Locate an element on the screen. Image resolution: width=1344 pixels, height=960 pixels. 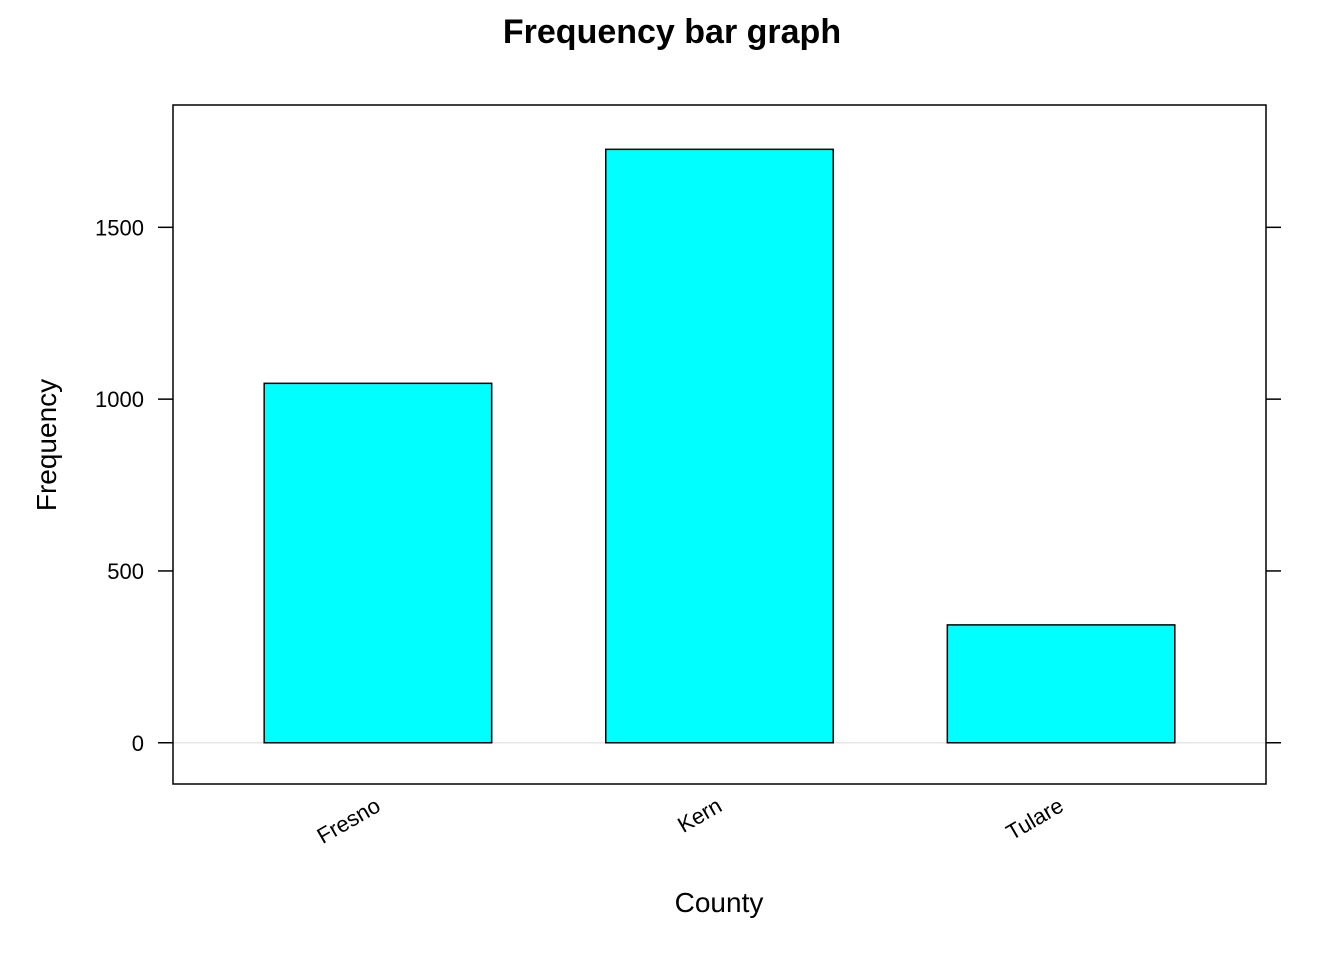
x-tick-label-kern: Kern is located at coordinates (699, 815).